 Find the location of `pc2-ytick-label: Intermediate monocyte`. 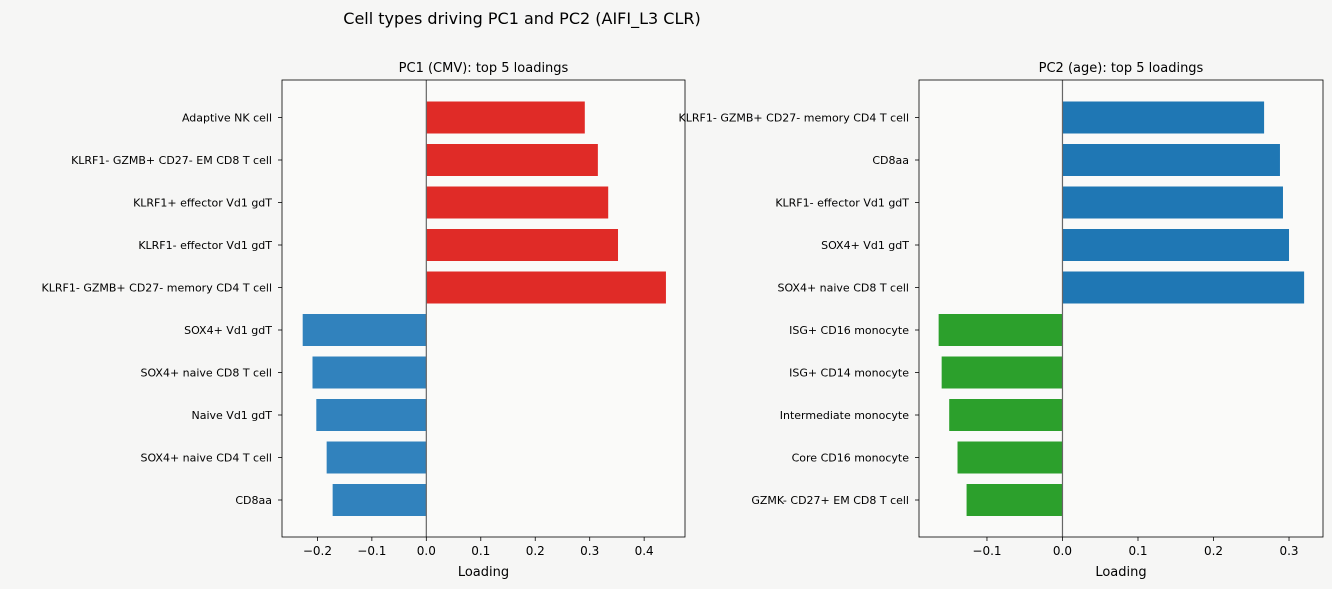

pc2-ytick-label: Intermediate monocyte is located at coordinates (844, 415).